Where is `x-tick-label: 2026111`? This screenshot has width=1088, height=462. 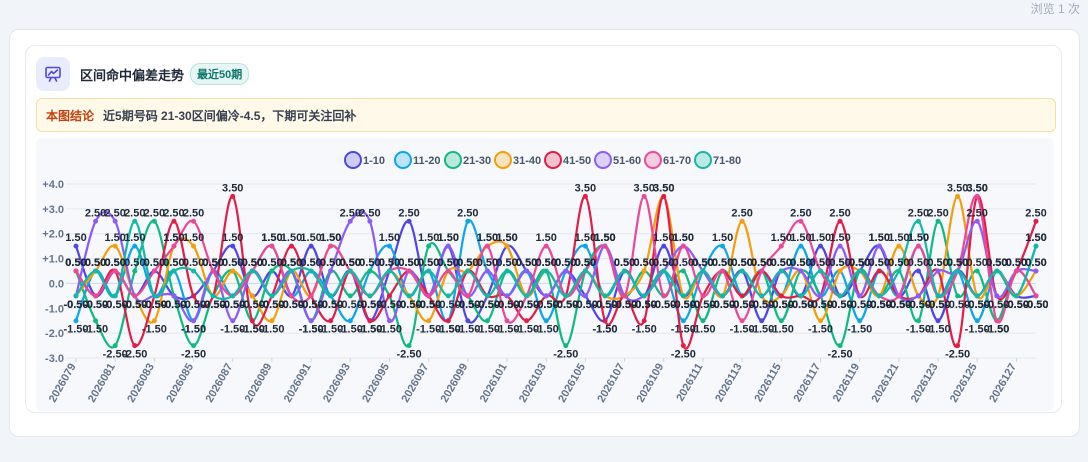
x-tick-label: 2026111 is located at coordinates (689, 383).